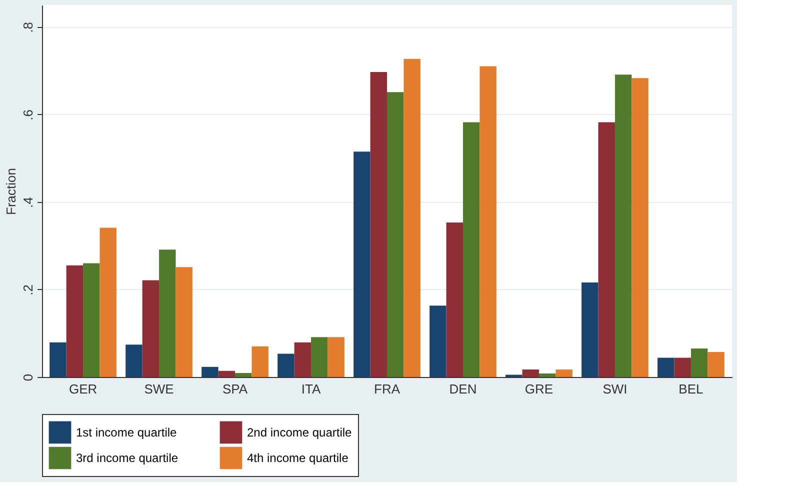  Describe the element at coordinates (299, 432) in the screenshot. I see `legend-label: 2nd income quartile` at that location.